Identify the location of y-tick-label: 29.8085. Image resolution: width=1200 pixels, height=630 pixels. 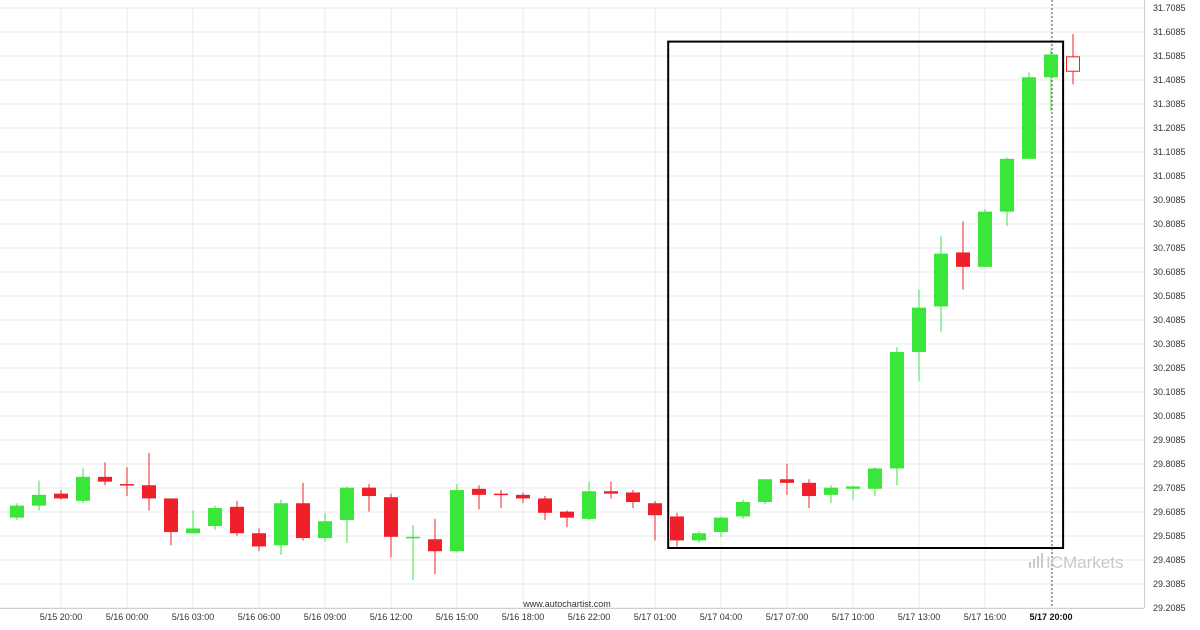
(1169, 464).